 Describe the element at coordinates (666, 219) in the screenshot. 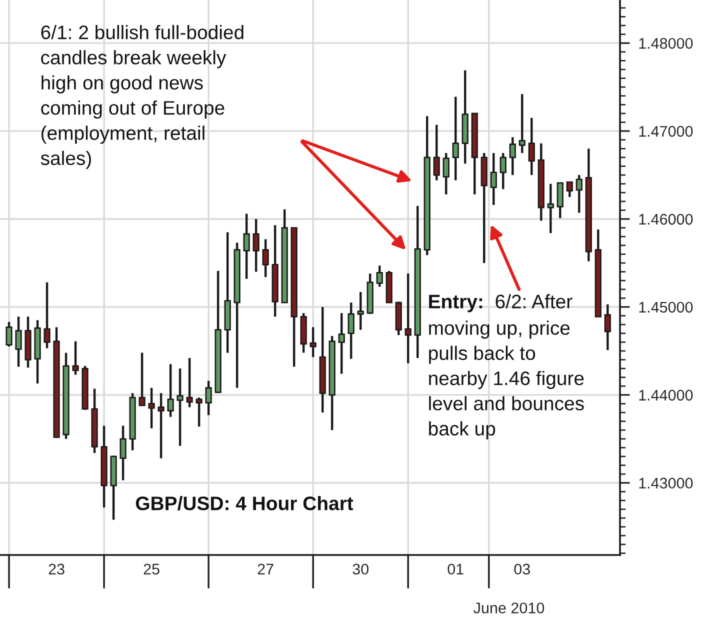

I see `y-tick-label: 1.46000` at that location.